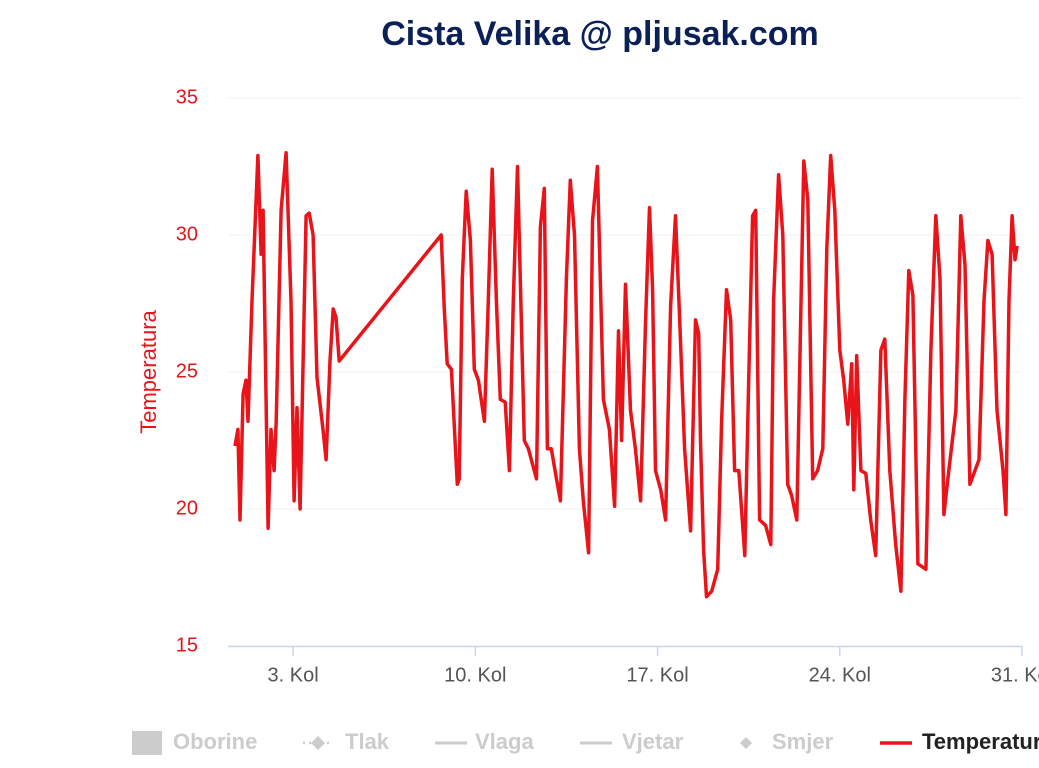  I want to click on x-tick-label: 3. Kol, so click(293, 675).